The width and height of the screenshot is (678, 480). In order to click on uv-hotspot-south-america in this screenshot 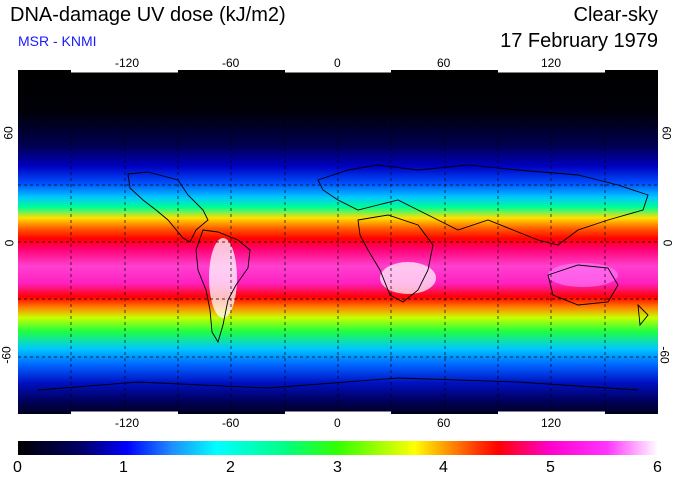, I will do `click(223, 278)`.